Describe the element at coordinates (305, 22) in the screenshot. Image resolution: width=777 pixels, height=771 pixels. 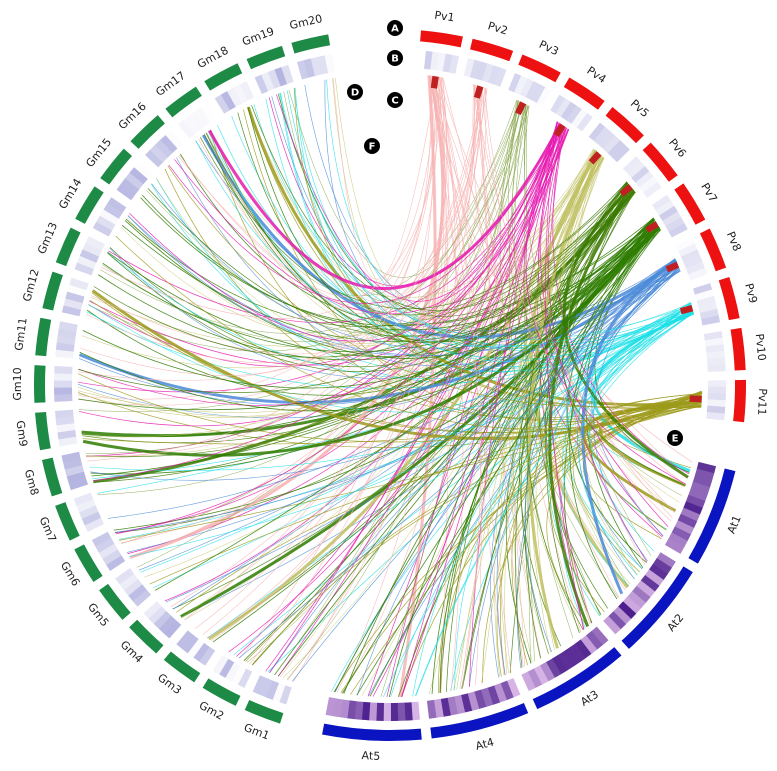
I see `chromosome-label: Gm20` at that location.